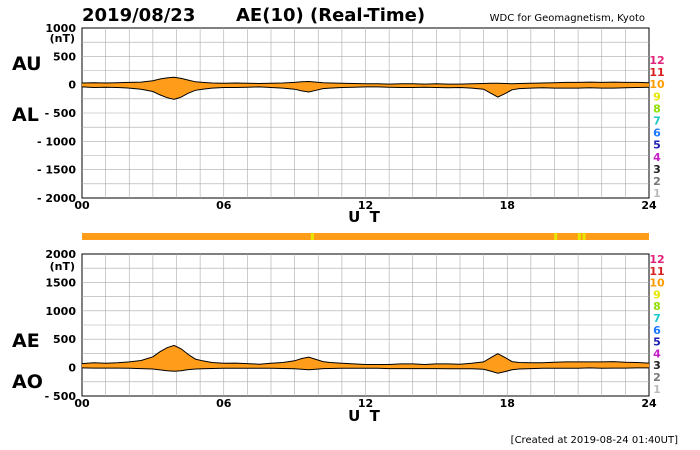  Describe the element at coordinates (56, 170) in the screenshot. I see `au-al-y-tick-label: - 1500` at that location.